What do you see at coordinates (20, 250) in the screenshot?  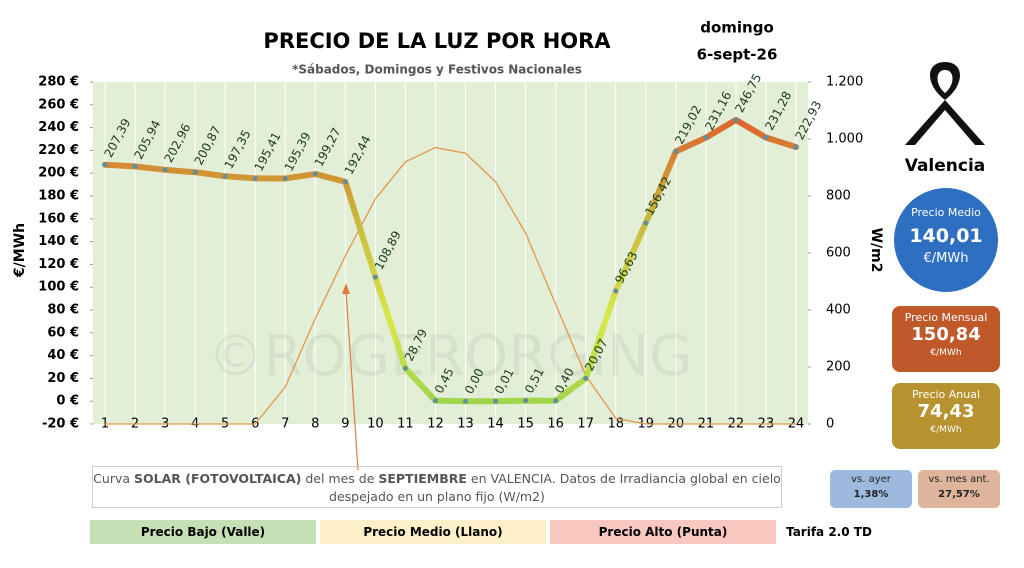 I see `y-axis-label: €/MWh` at bounding box center [20, 250].